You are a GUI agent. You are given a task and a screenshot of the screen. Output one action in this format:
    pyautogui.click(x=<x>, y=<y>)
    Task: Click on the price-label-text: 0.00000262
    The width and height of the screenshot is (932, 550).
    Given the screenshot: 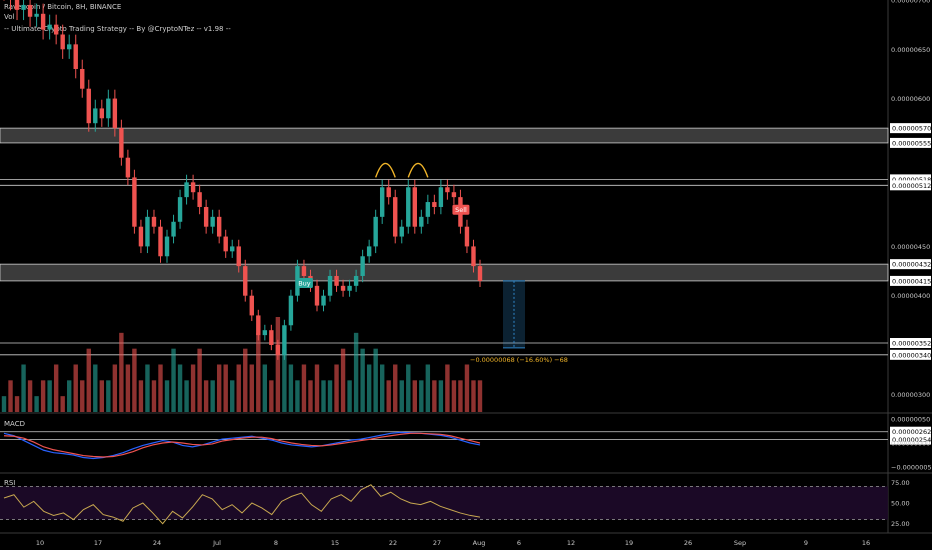 What is the action you would take?
    pyautogui.click(x=911, y=432)
    